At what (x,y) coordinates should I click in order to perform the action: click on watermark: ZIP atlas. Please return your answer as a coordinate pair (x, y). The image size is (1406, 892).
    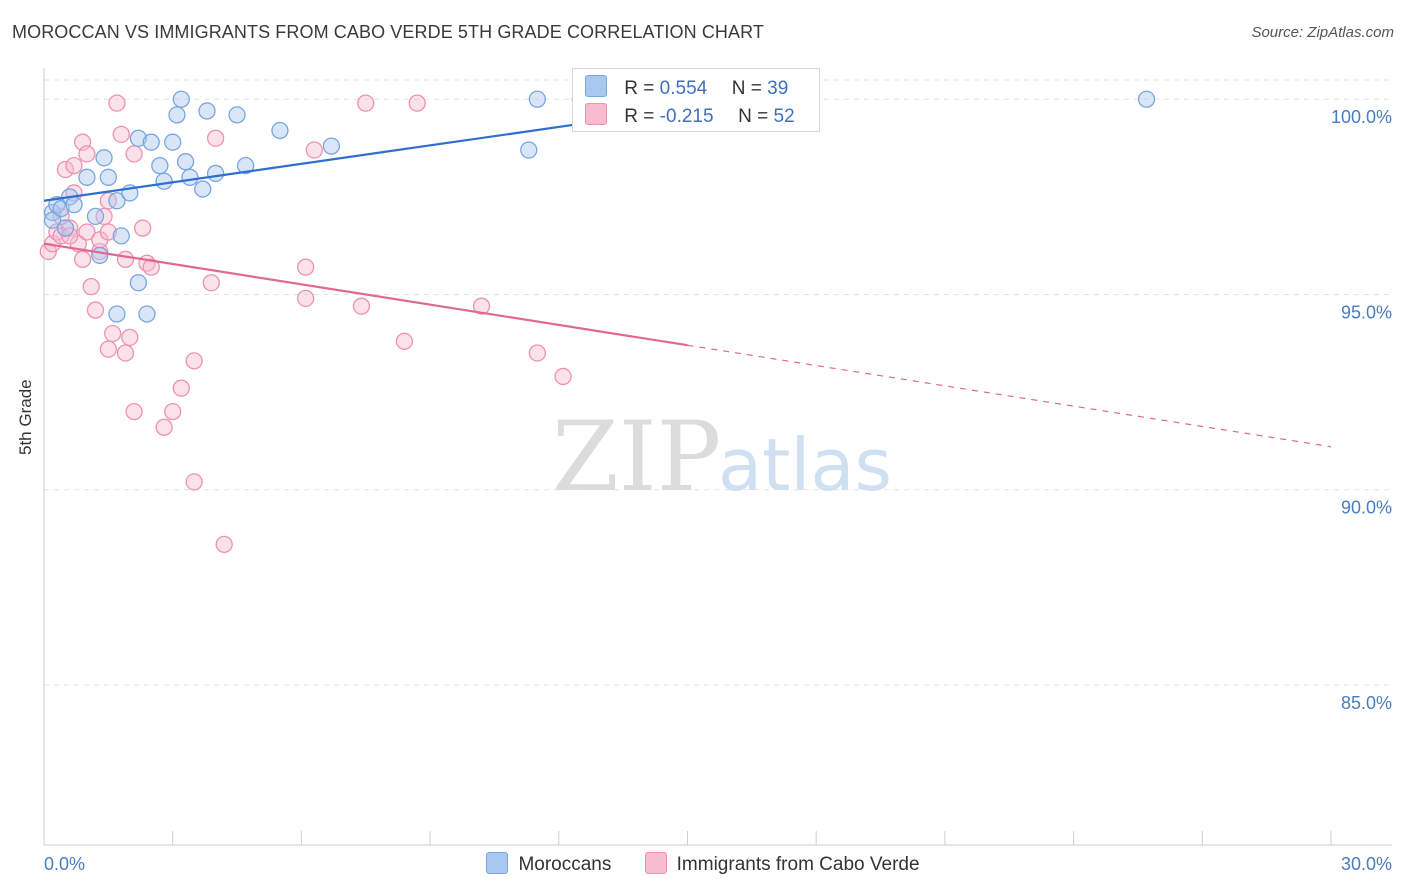
    Looking at the image, I should click on (722, 457).